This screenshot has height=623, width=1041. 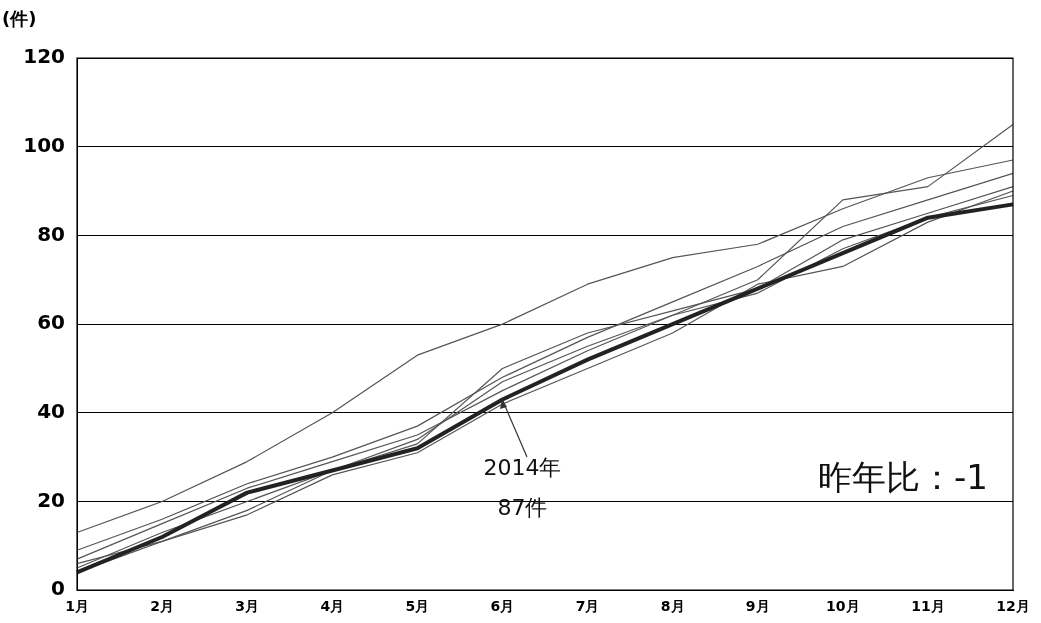 What do you see at coordinates (587, 606) in the screenshot?
I see `x-tick-label: 7月` at bounding box center [587, 606].